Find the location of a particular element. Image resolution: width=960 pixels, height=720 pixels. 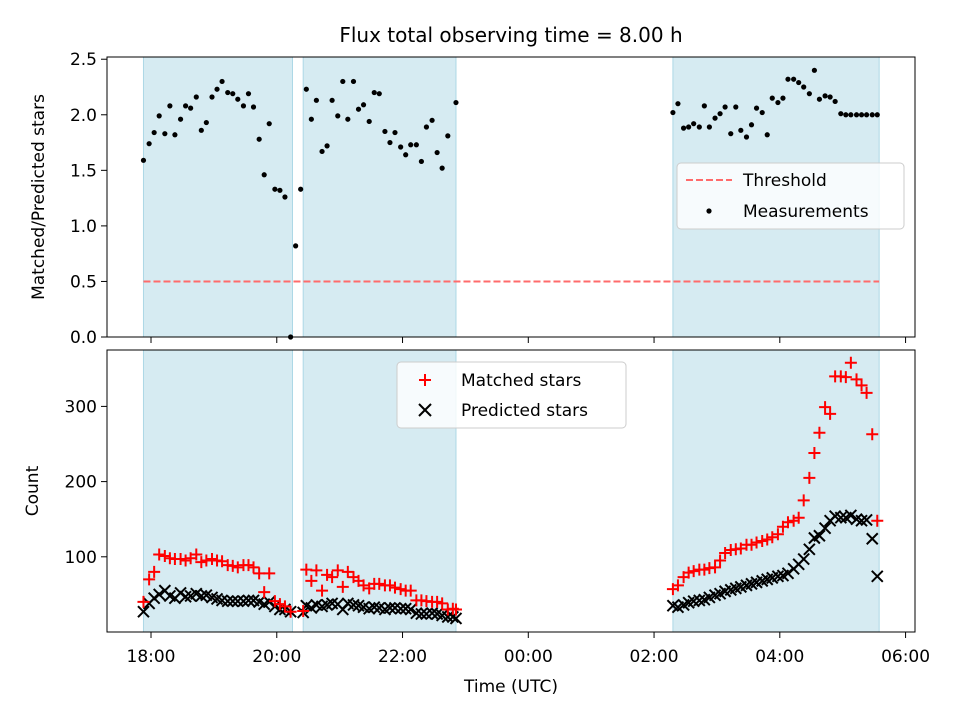

ratio-x-ticks is located at coordinates (528, 340).